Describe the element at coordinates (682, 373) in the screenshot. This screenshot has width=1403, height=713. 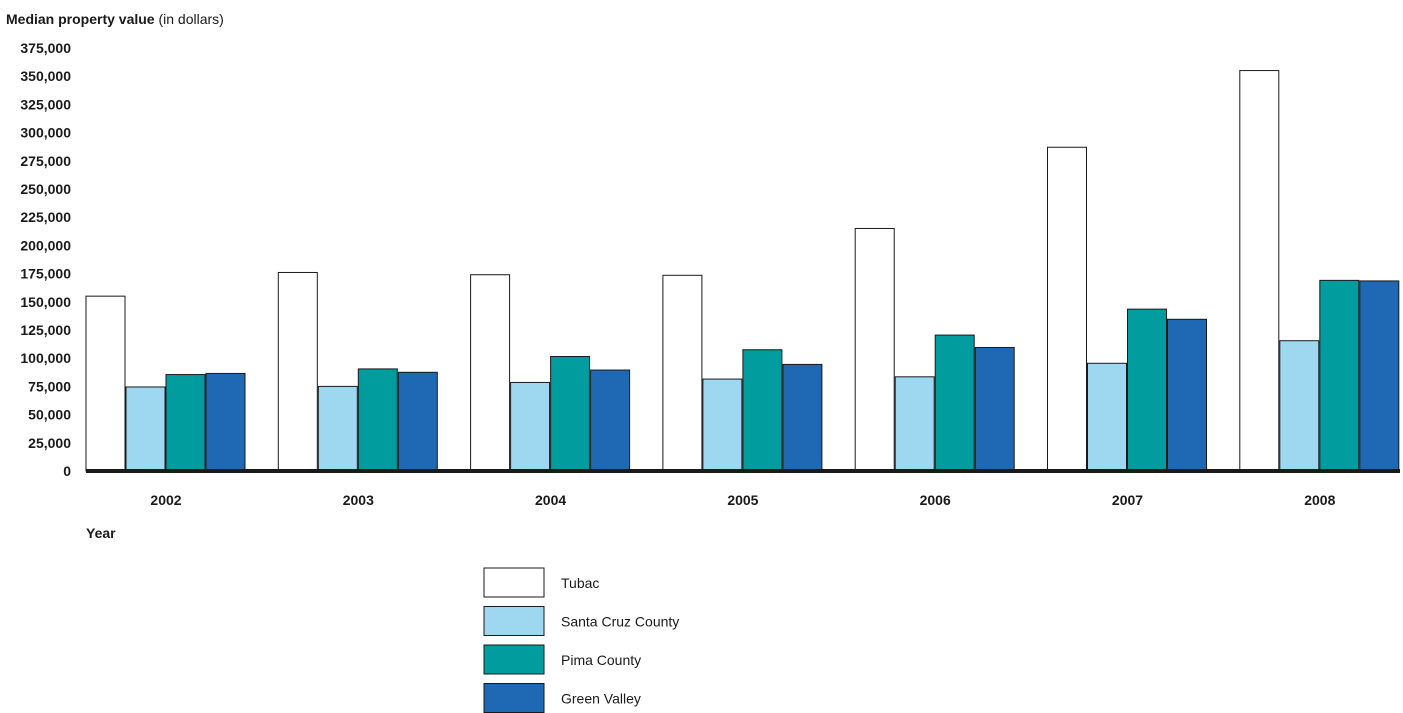
I see `bar-tubac-2005` at that location.